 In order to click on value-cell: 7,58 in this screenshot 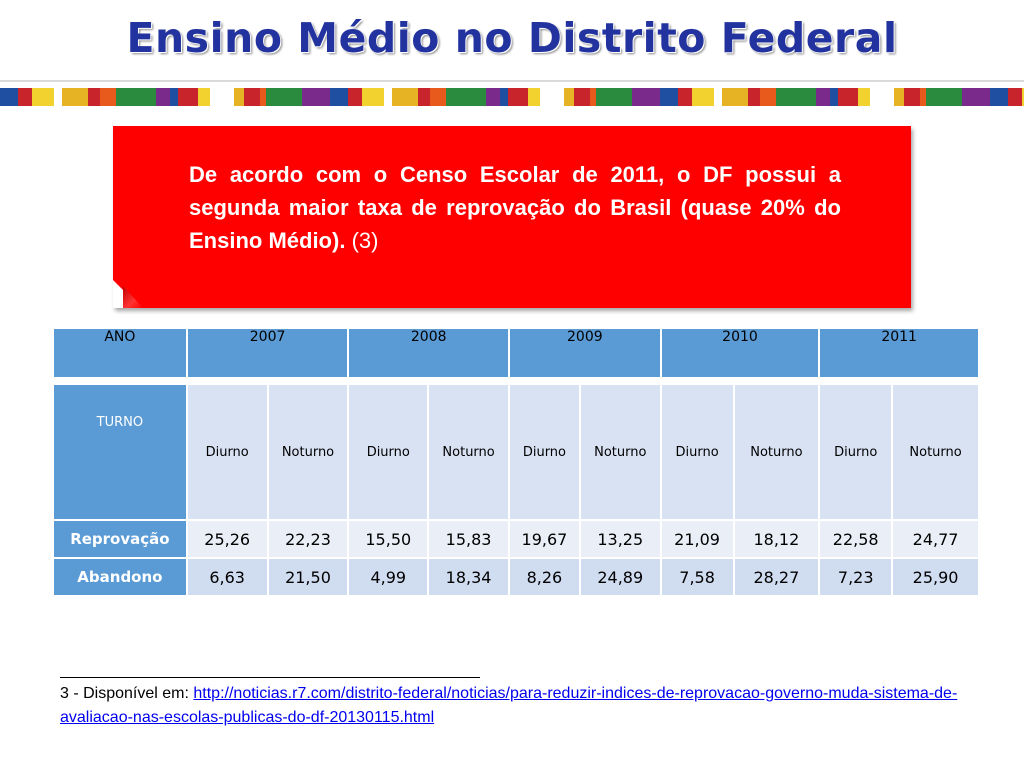, I will do `click(697, 577)`.